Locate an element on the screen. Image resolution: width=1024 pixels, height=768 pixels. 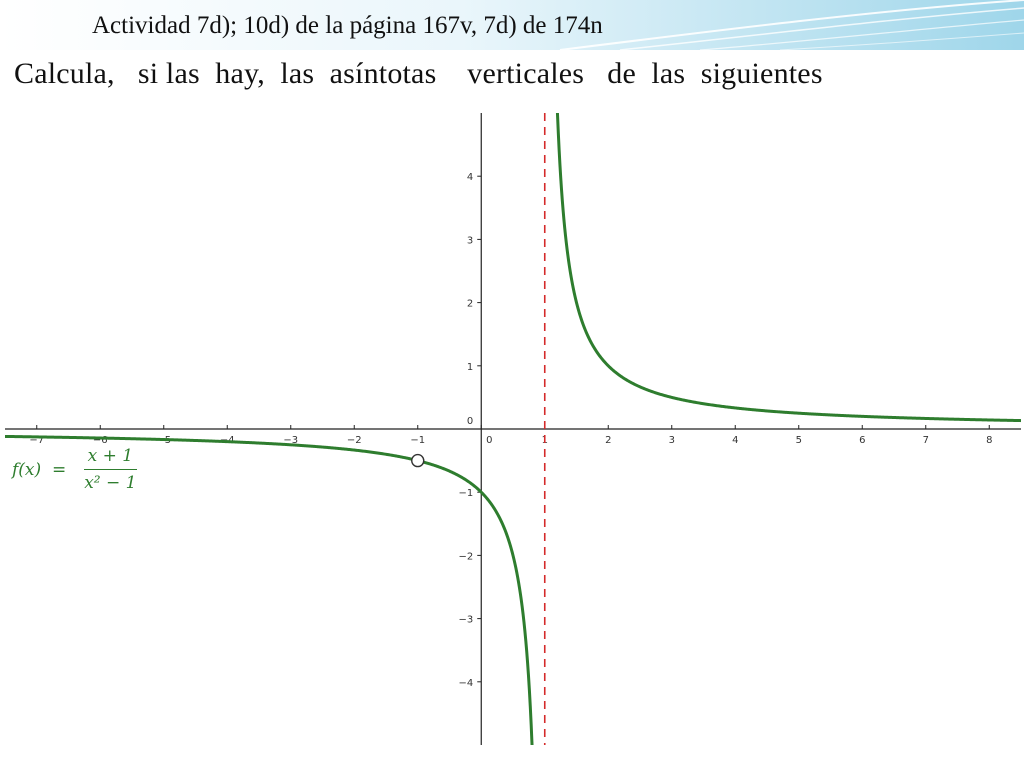
y-tick-label: 3 is located at coordinates (470, 240).